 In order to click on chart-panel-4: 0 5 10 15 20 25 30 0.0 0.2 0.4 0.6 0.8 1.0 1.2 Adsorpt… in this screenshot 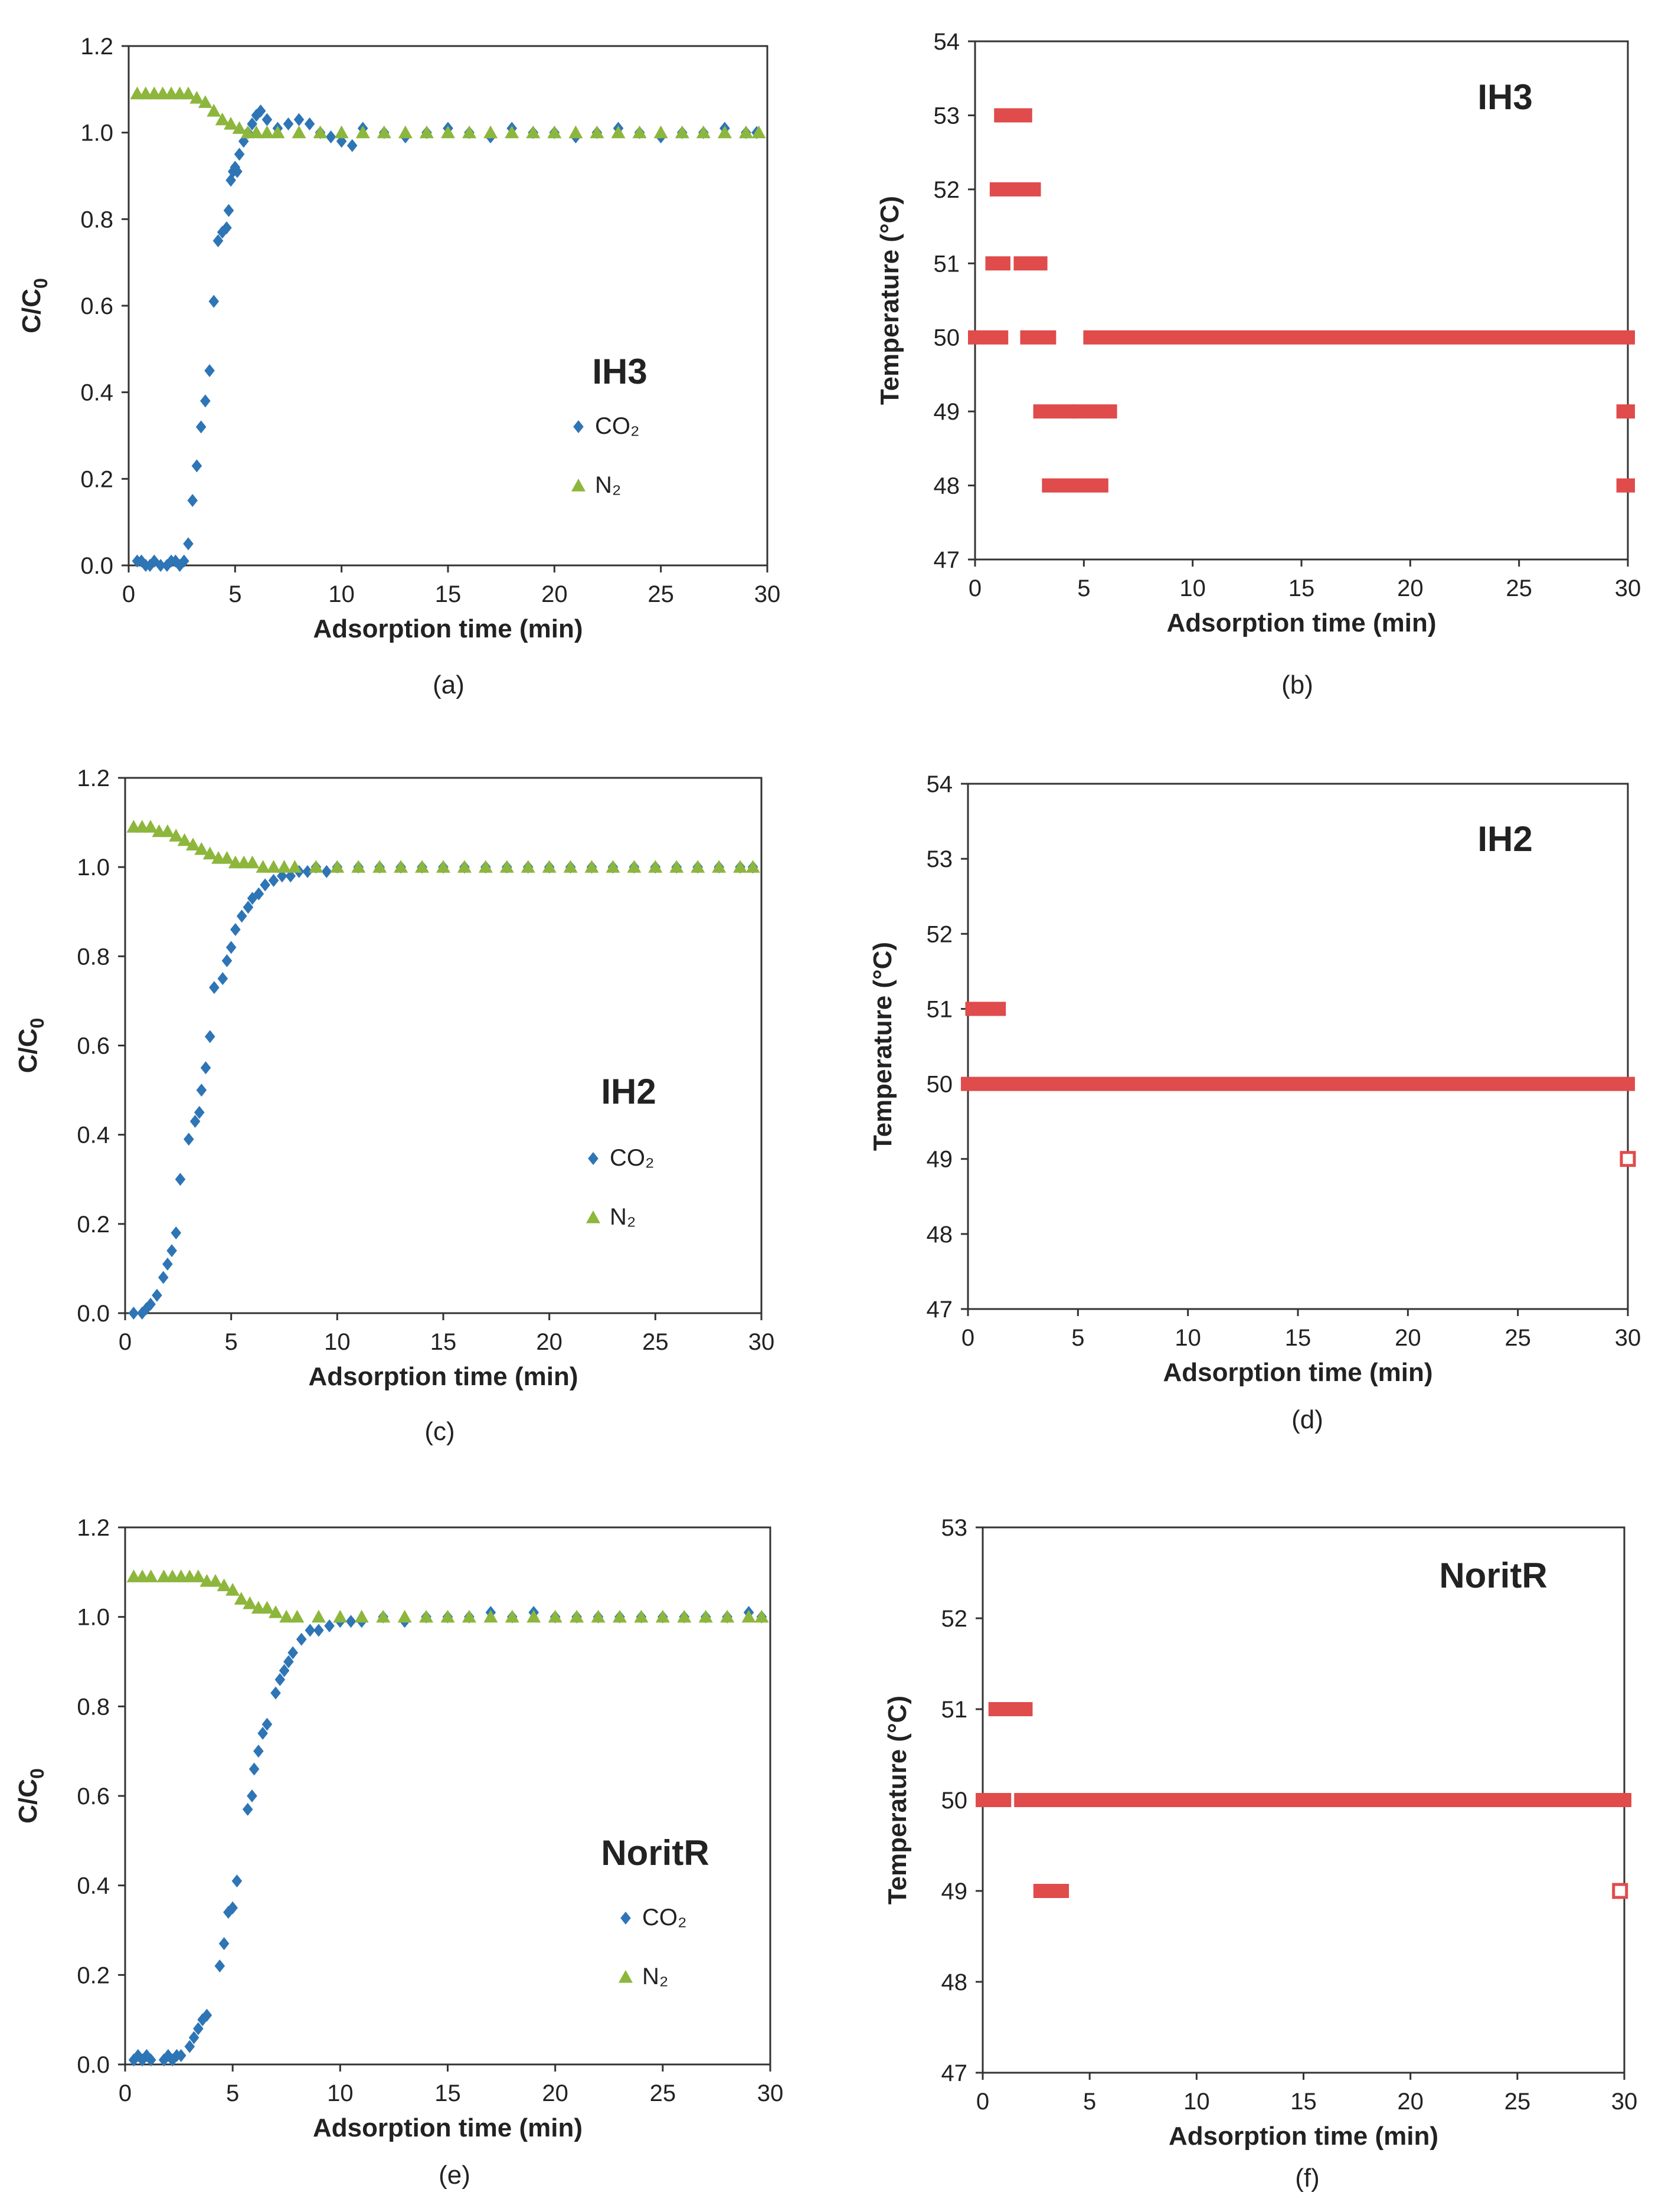, I will do `click(398, 1852)`.